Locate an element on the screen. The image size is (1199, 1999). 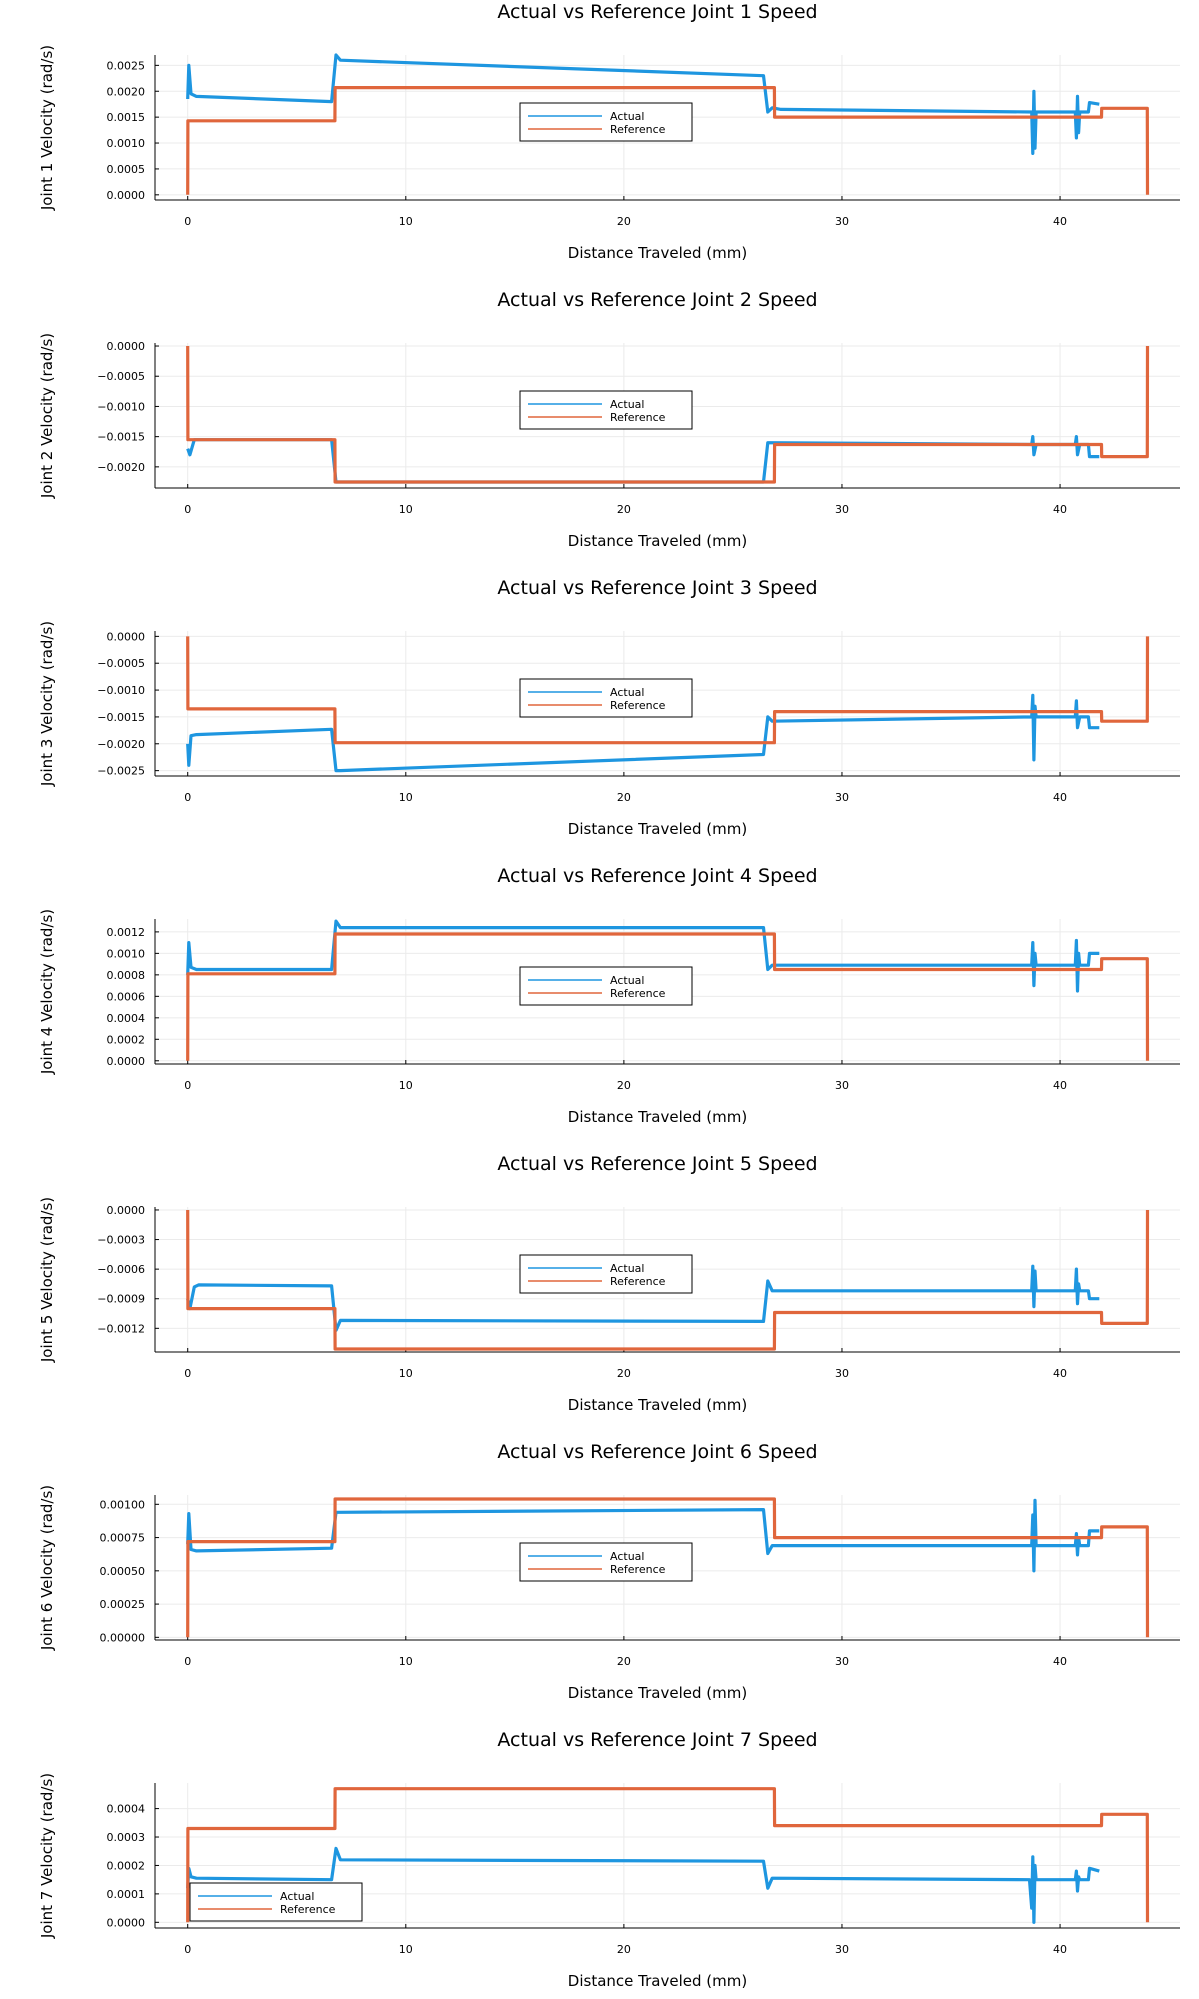
chart-title: Actual vs Reference Joint 4 Speed is located at coordinates (657, 876).